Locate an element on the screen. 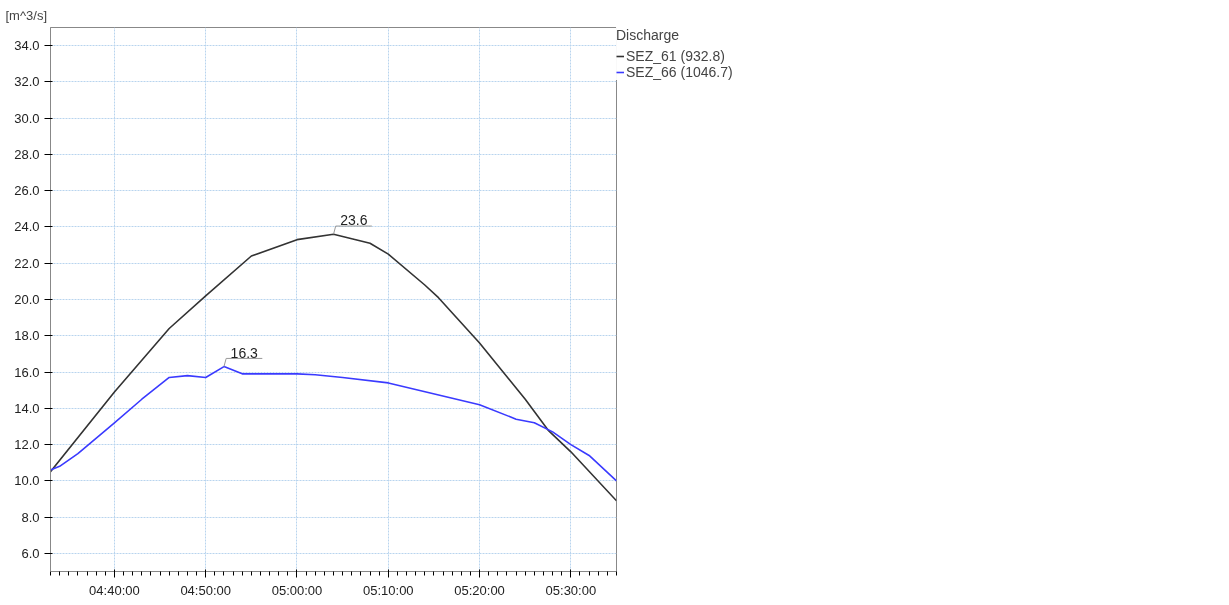 The height and width of the screenshot is (605, 1229). x-tick-label: 04:50:00 is located at coordinates (205, 590).